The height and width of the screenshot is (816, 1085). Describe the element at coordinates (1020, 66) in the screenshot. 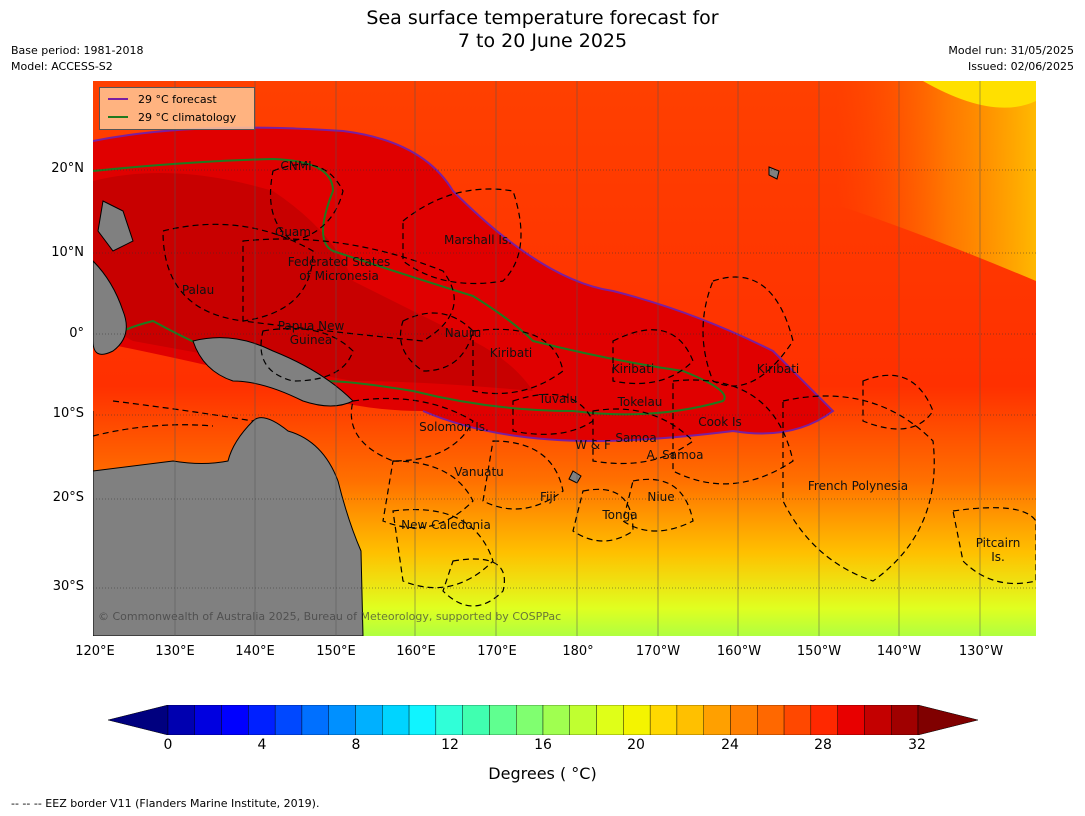

I see `issued-date: Issued: 02/06/2025` at that location.